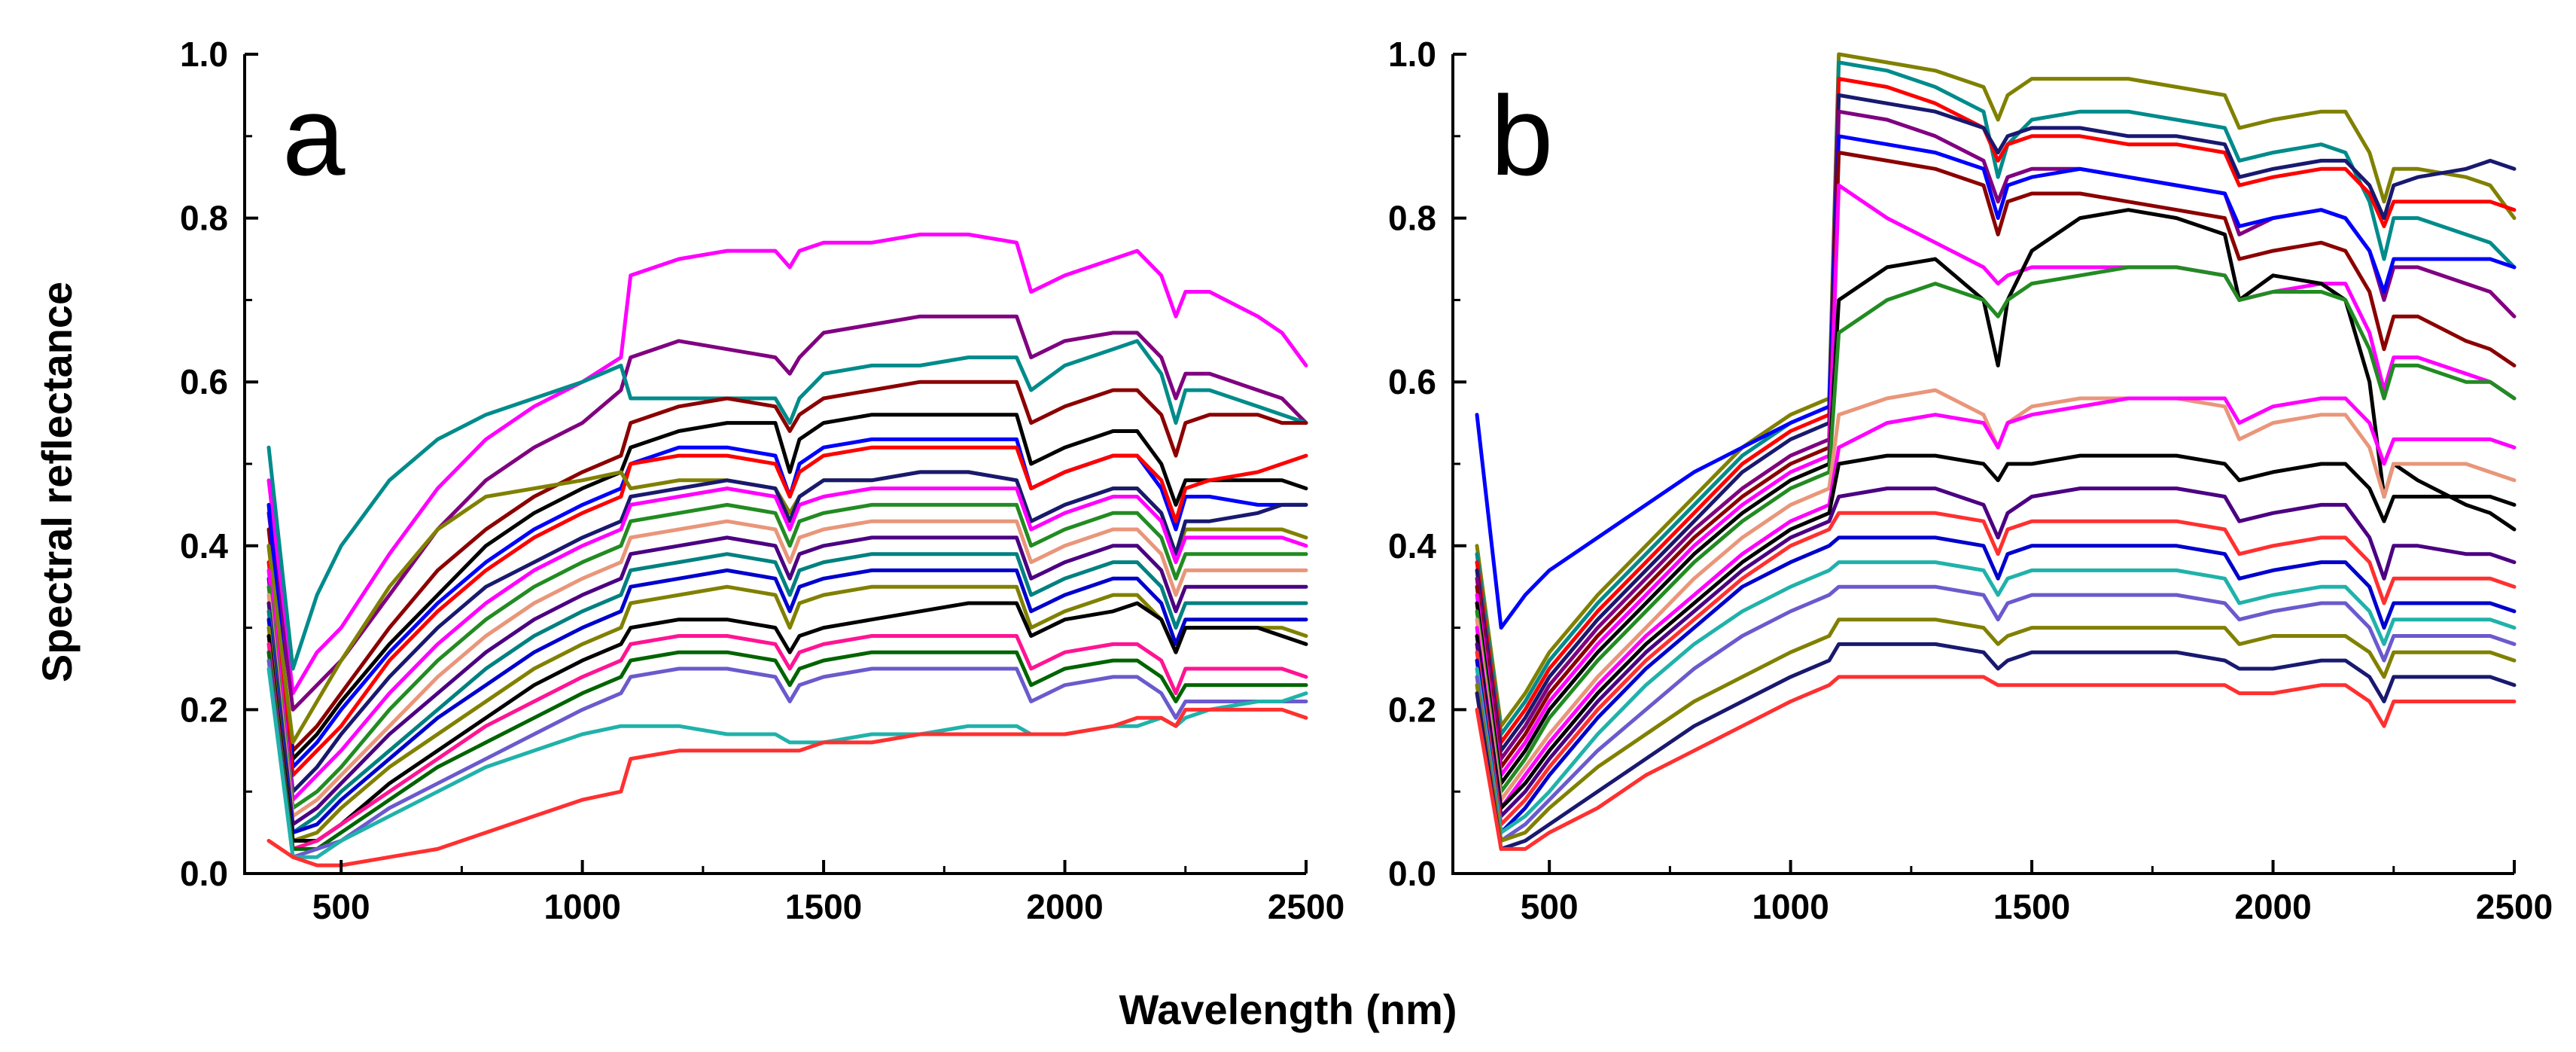  Describe the element at coordinates (57, 482) in the screenshot. I see `y-axis-title: Spectral reflectance` at that location.